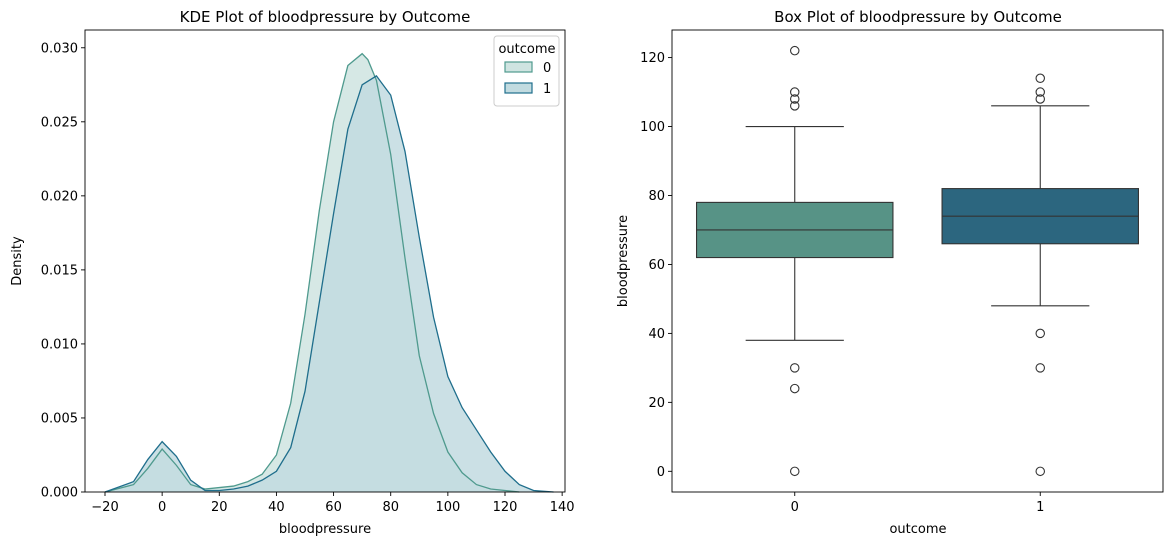  I want to click on box-title: Box Plot of bloodpressure by Outcome, so click(918, 17).